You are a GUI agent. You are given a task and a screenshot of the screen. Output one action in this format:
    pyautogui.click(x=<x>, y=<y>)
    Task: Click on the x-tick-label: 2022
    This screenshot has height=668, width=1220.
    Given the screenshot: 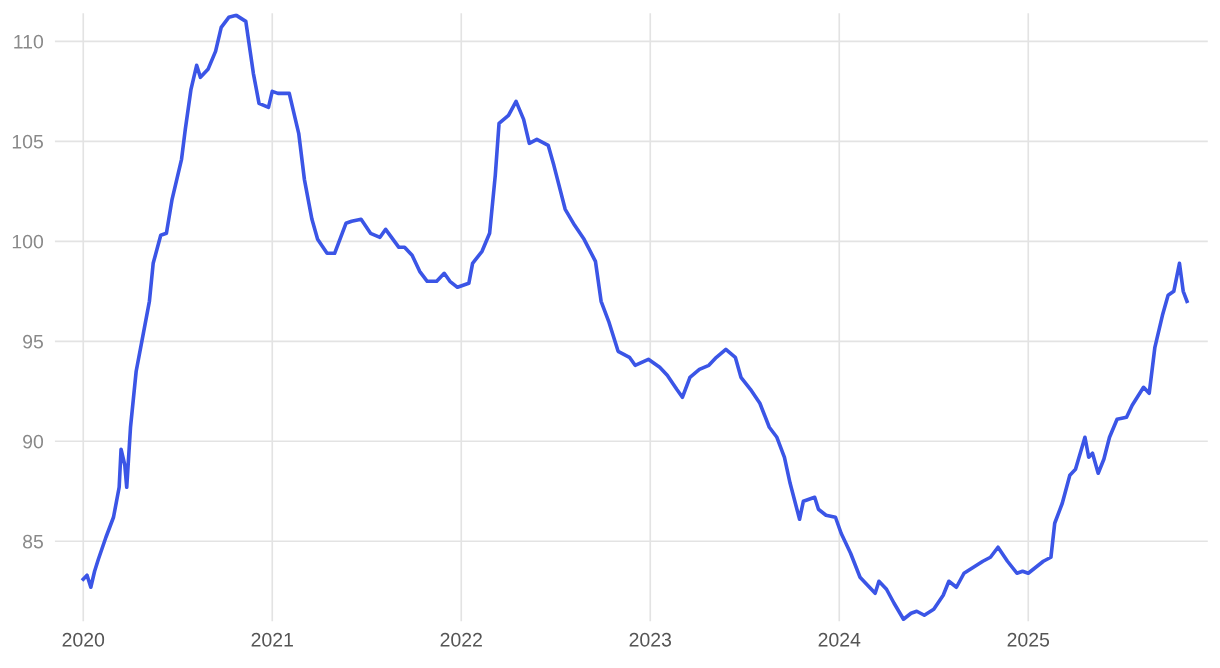 What is the action you would take?
    pyautogui.click(x=461, y=639)
    